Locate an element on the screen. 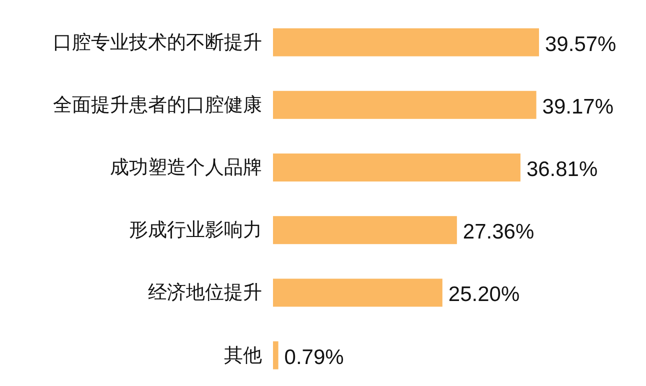  data-label: 36.81% is located at coordinates (562, 169).